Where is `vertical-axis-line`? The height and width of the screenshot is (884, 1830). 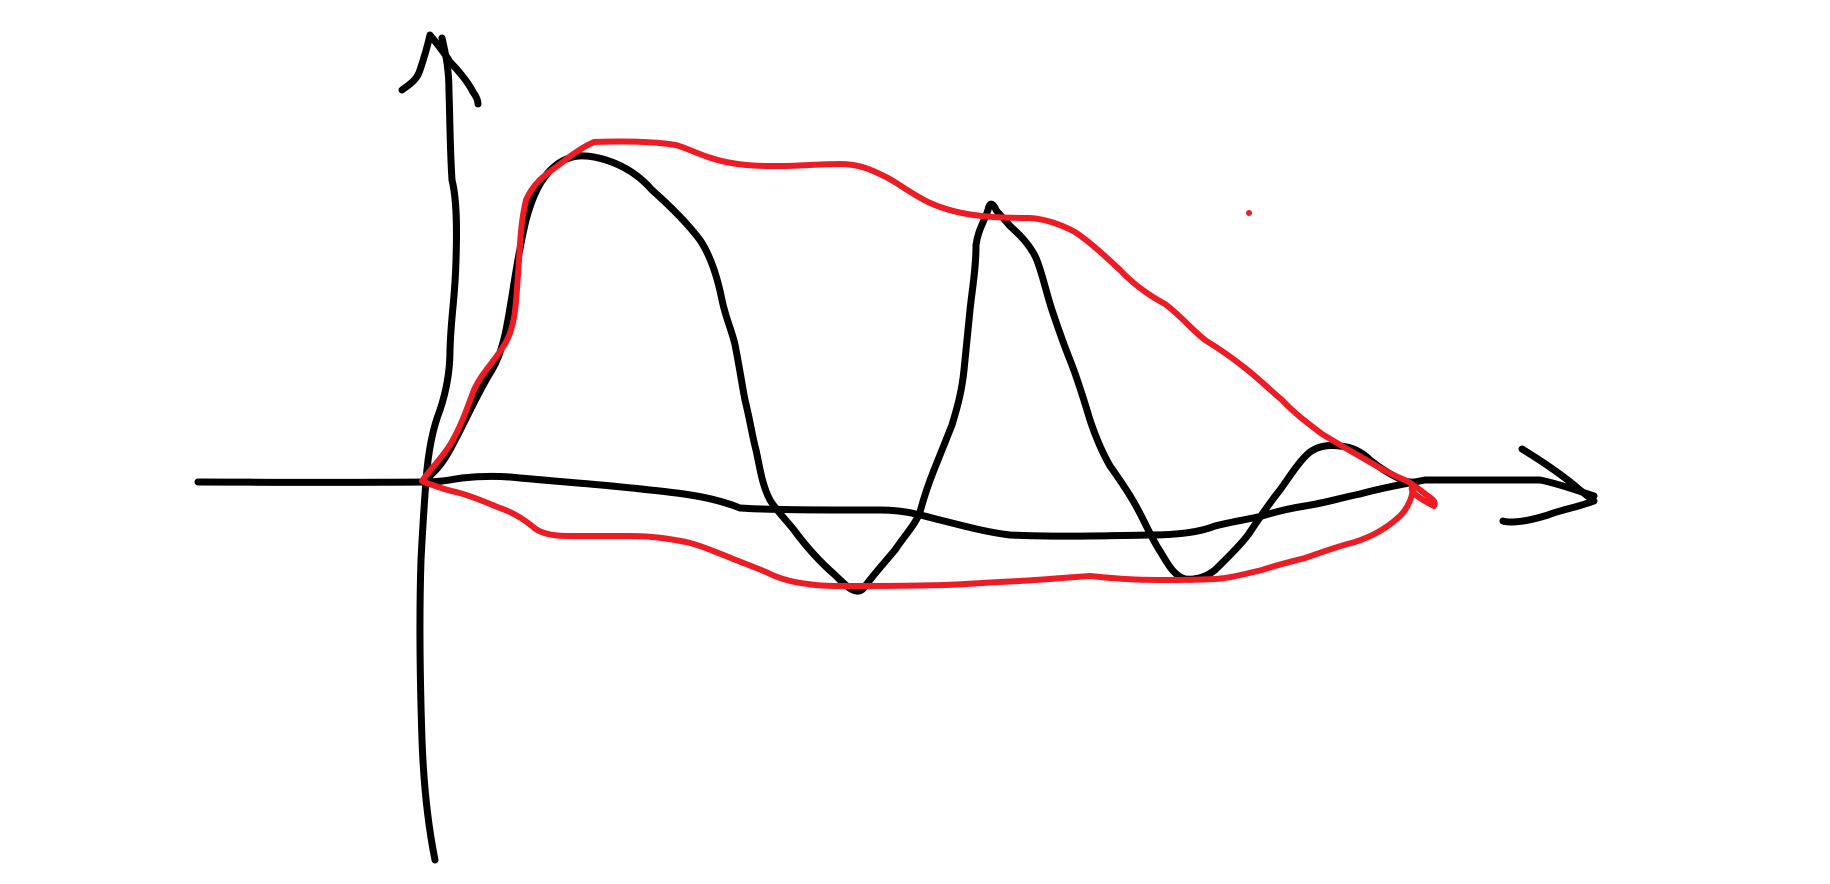 vertical-axis-line is located at coordinates (438, 449).